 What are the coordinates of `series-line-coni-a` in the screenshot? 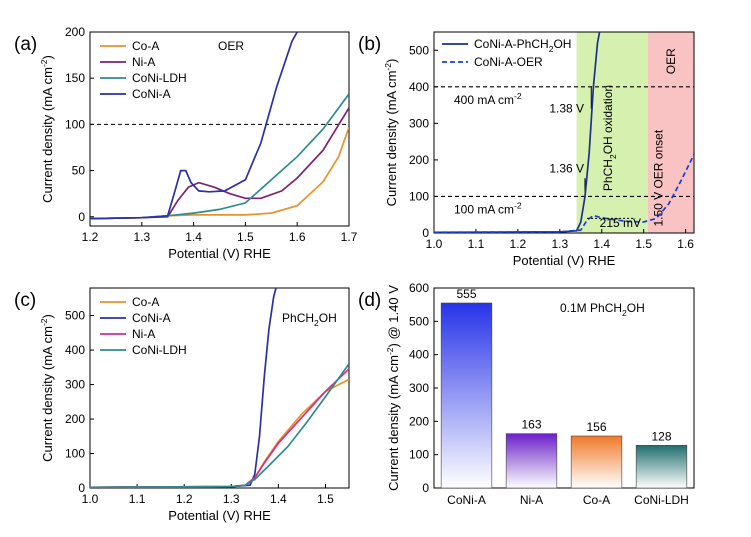 It's located at (194, 126).